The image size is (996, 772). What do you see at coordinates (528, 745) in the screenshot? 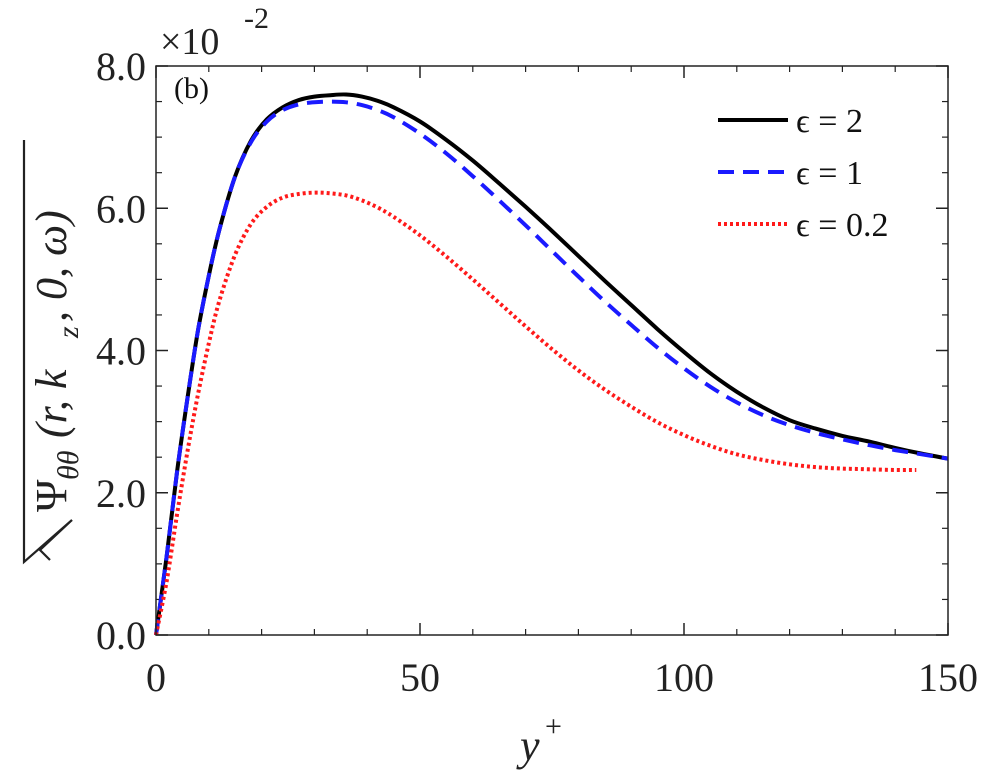
I see `x-axis-label-main: y` at bounding box center [528, 745].